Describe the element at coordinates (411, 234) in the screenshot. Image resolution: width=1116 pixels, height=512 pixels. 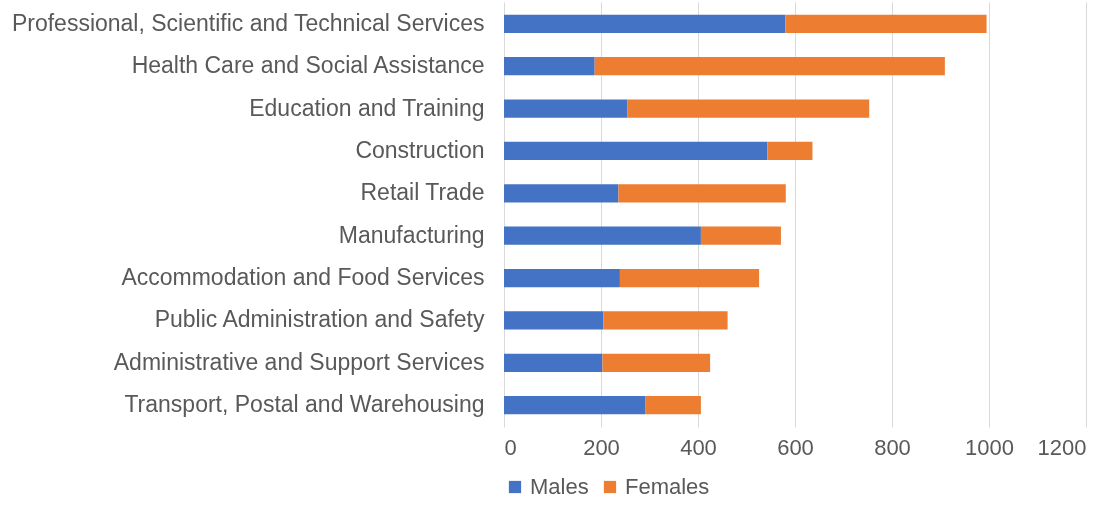
I see `y-tick-label: Manufacturing` at that location.